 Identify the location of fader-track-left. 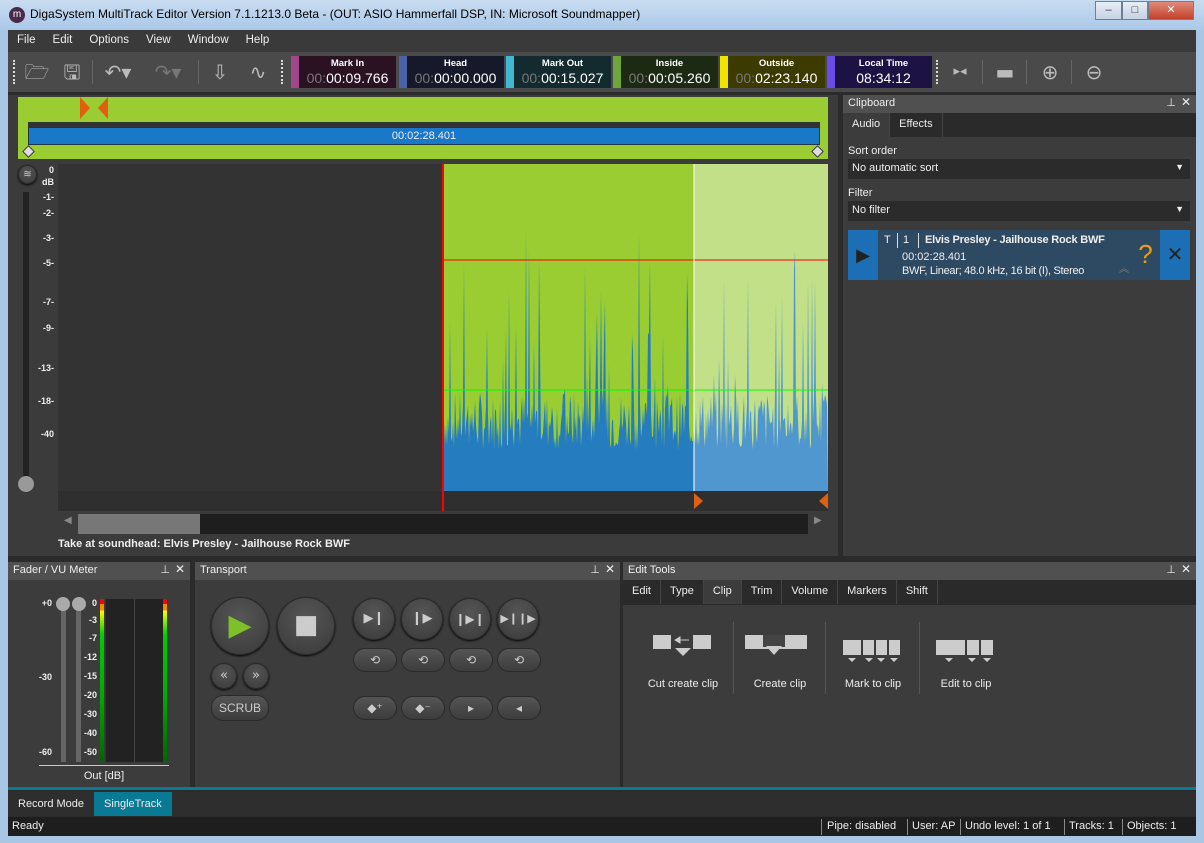
(63, 683).